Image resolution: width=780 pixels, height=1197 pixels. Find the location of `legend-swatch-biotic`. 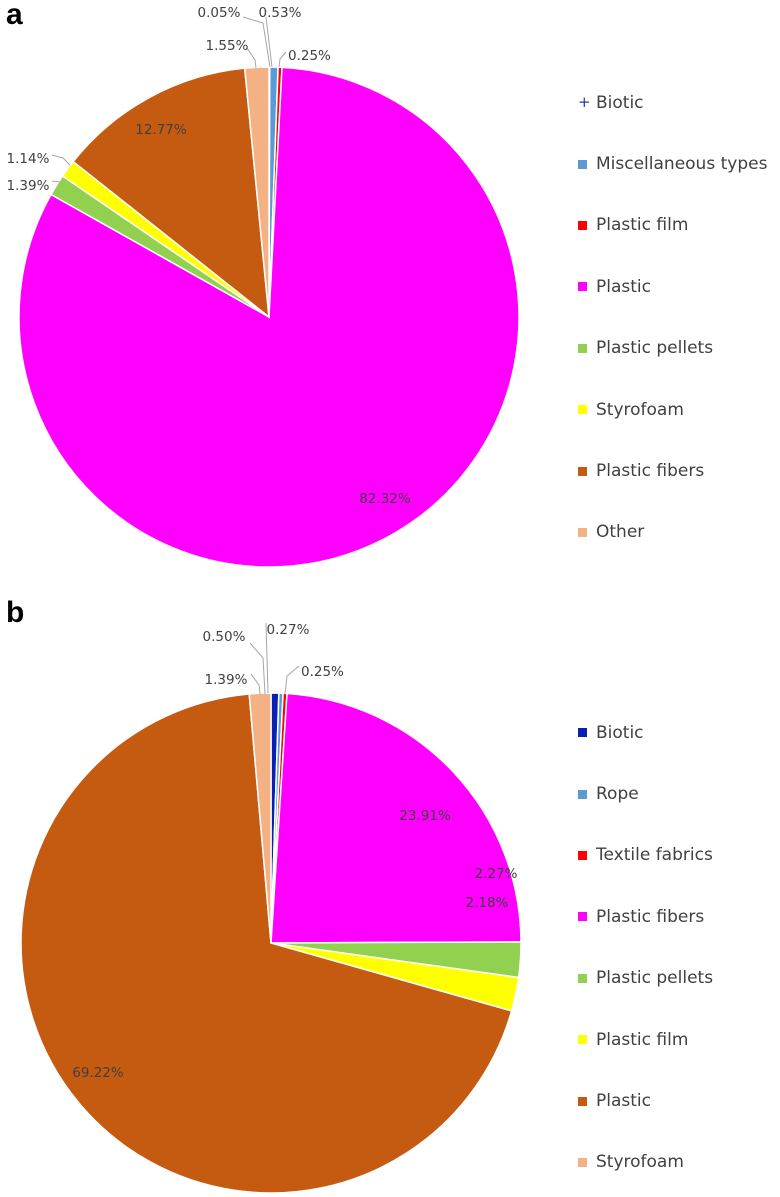

legend-swatch-biotic is located at coordinates (582, 733).